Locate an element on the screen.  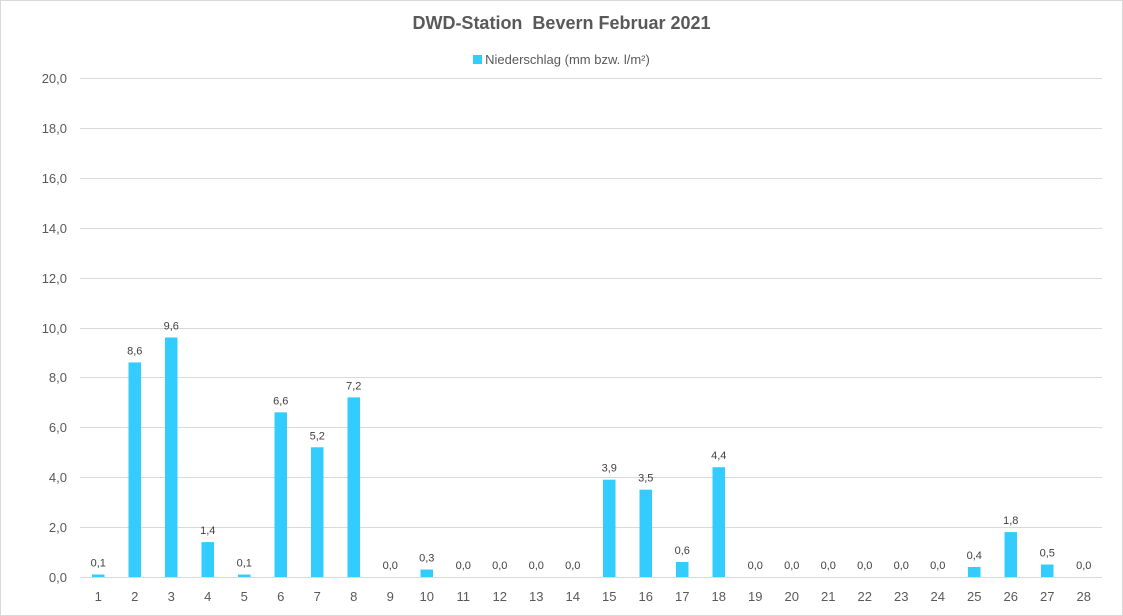
y-tick-label: 10,0 is located at coordinates (54, 328).